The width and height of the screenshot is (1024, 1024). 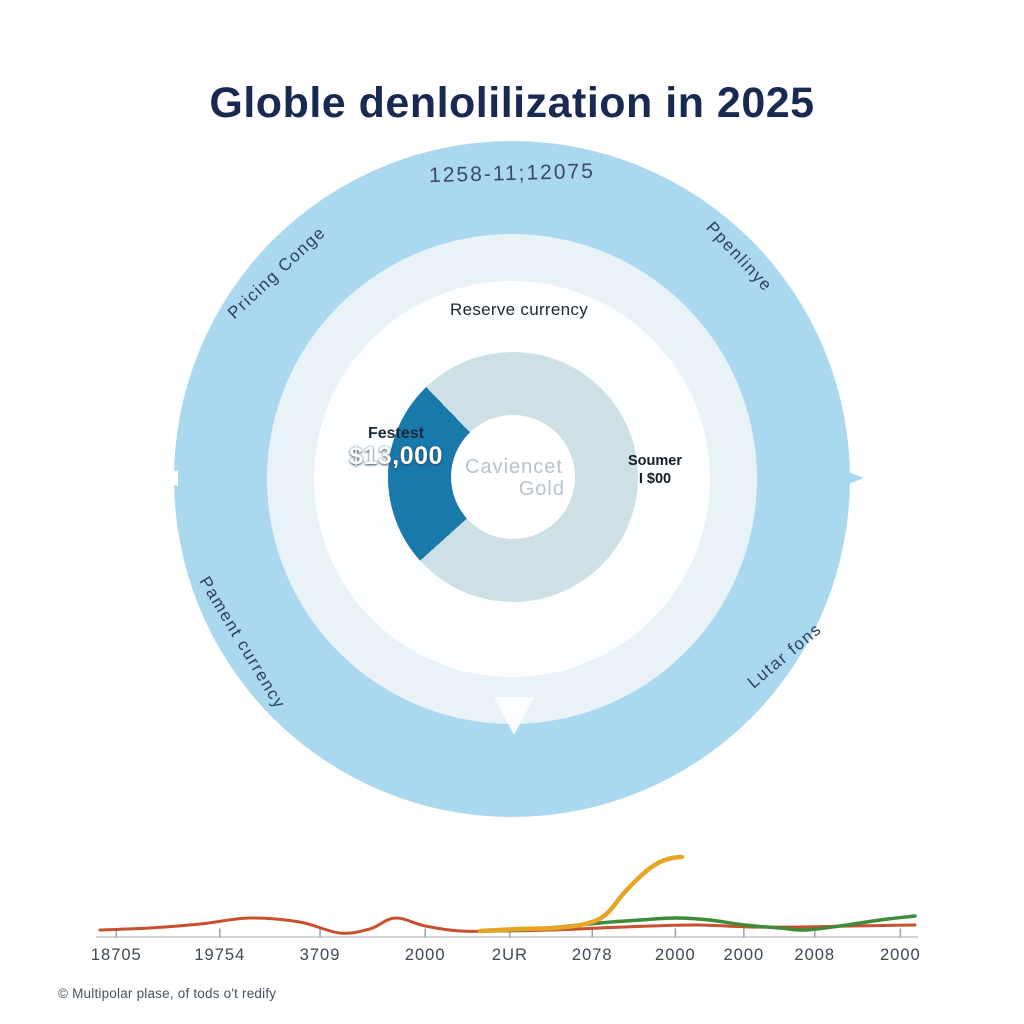 I want to click on right-pointer-tail-icon, so click(x=855, y=478).